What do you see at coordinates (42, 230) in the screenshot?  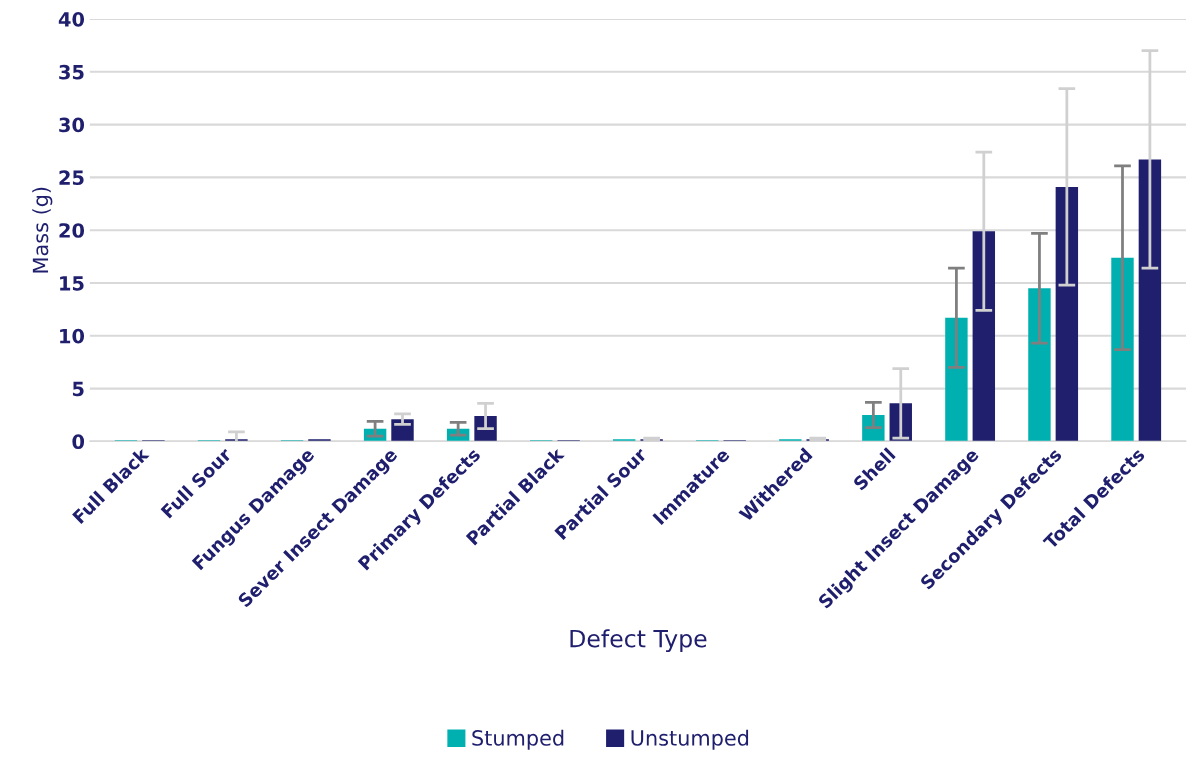 I see `y-axis-title: Mass (g)` at bounding box center [42, 230].